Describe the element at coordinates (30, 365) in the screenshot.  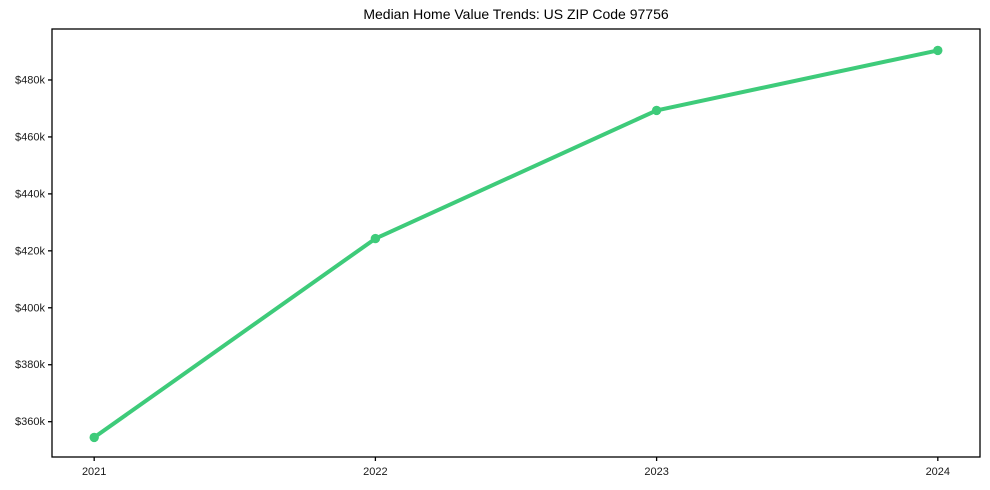
I see `y-axis-tick-label: $380k` at that location.